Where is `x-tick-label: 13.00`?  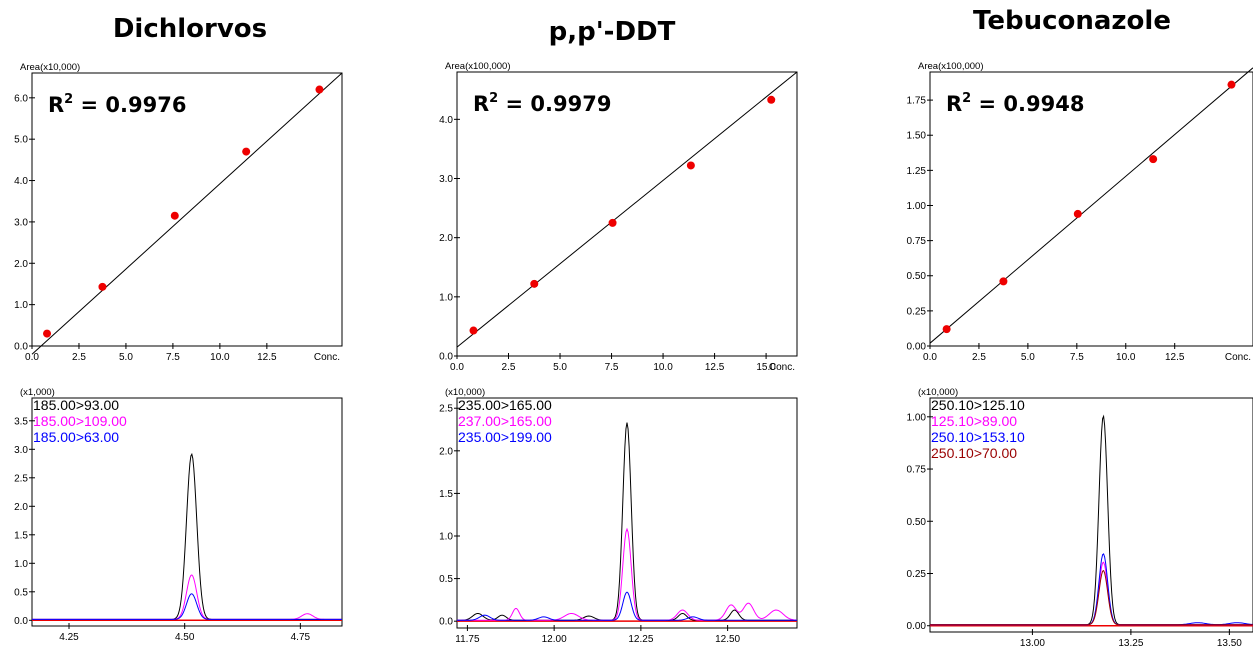 x-tick-label: 13.00 is located at coordinates (1032, 643).